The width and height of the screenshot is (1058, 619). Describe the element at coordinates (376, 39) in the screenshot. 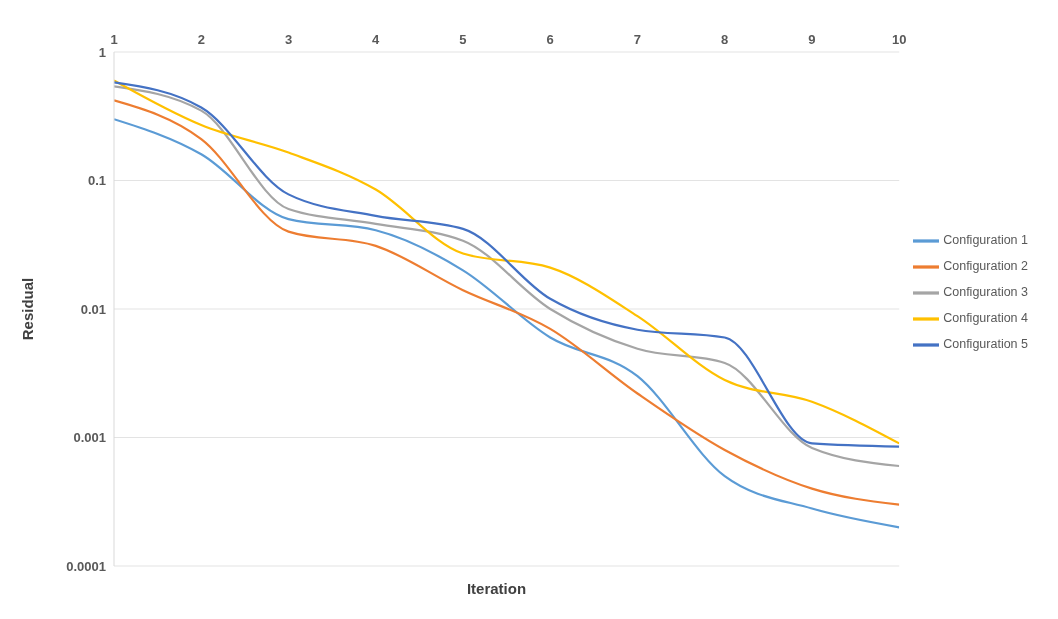

I see `x-tick-label: 4` at that location.